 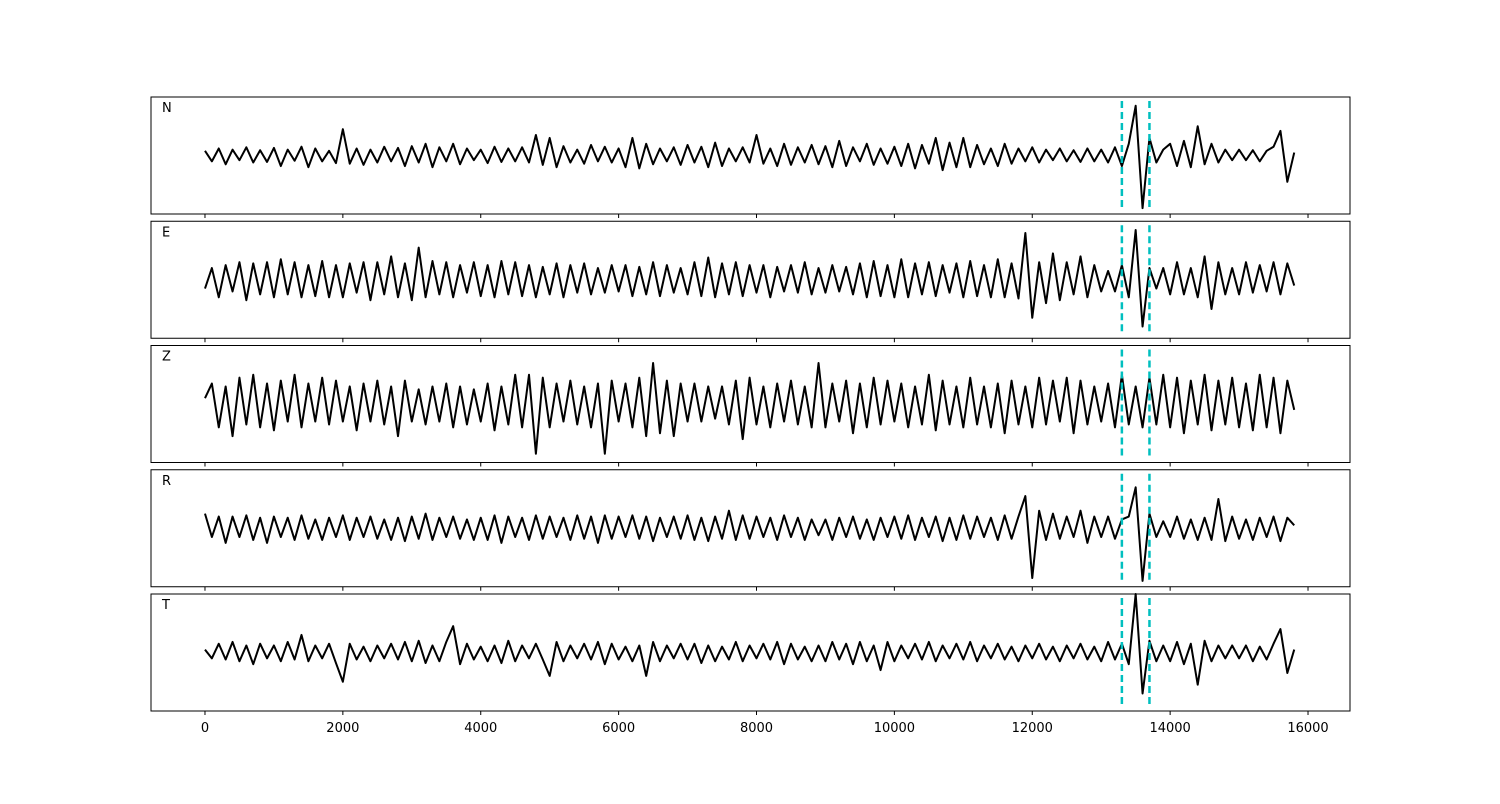 What do you see at coordinates (167, 108) in the screenshot?
I see `panel-label: N` at bounding box center [167, 108].